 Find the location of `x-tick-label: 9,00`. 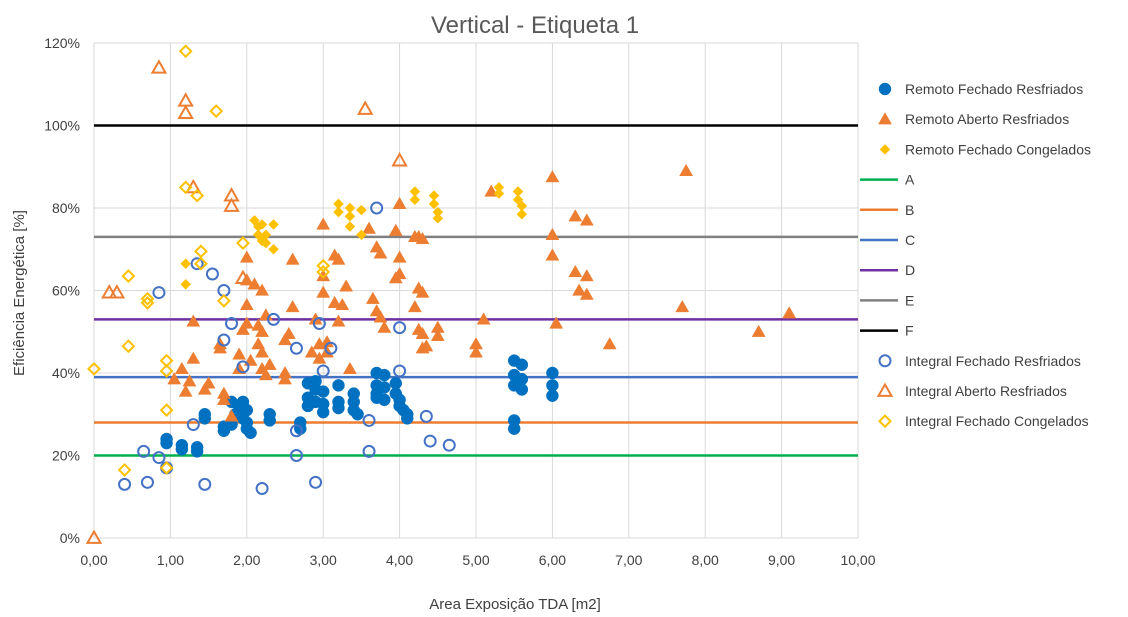

x-tick-label: 9,00 is located at coordinates (781, 560).